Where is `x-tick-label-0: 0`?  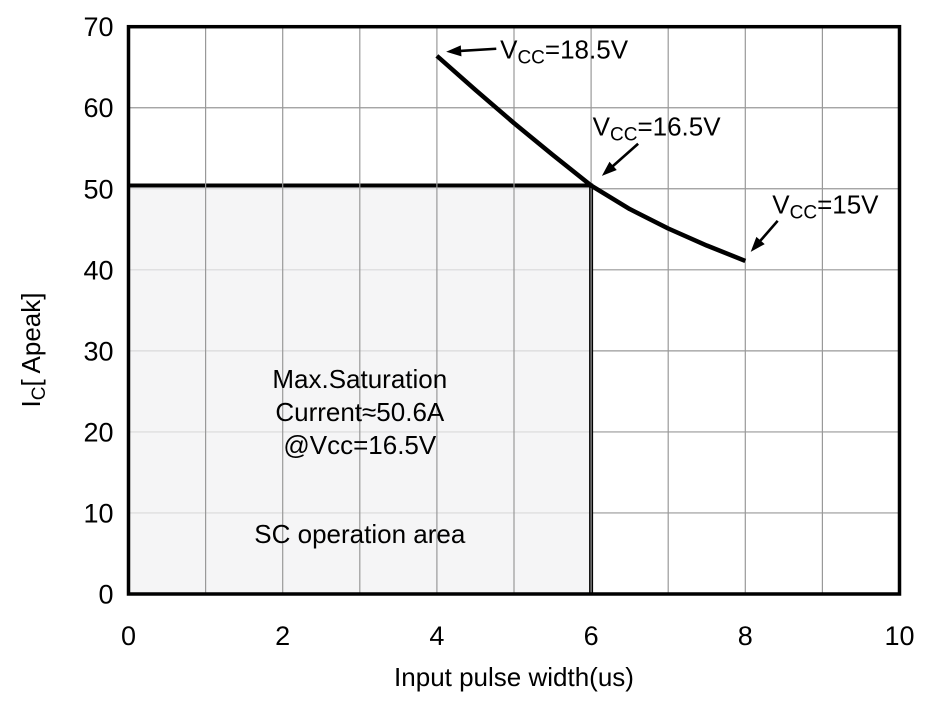 x-tick-label-0: 0 is located at coordinates (128, 636).